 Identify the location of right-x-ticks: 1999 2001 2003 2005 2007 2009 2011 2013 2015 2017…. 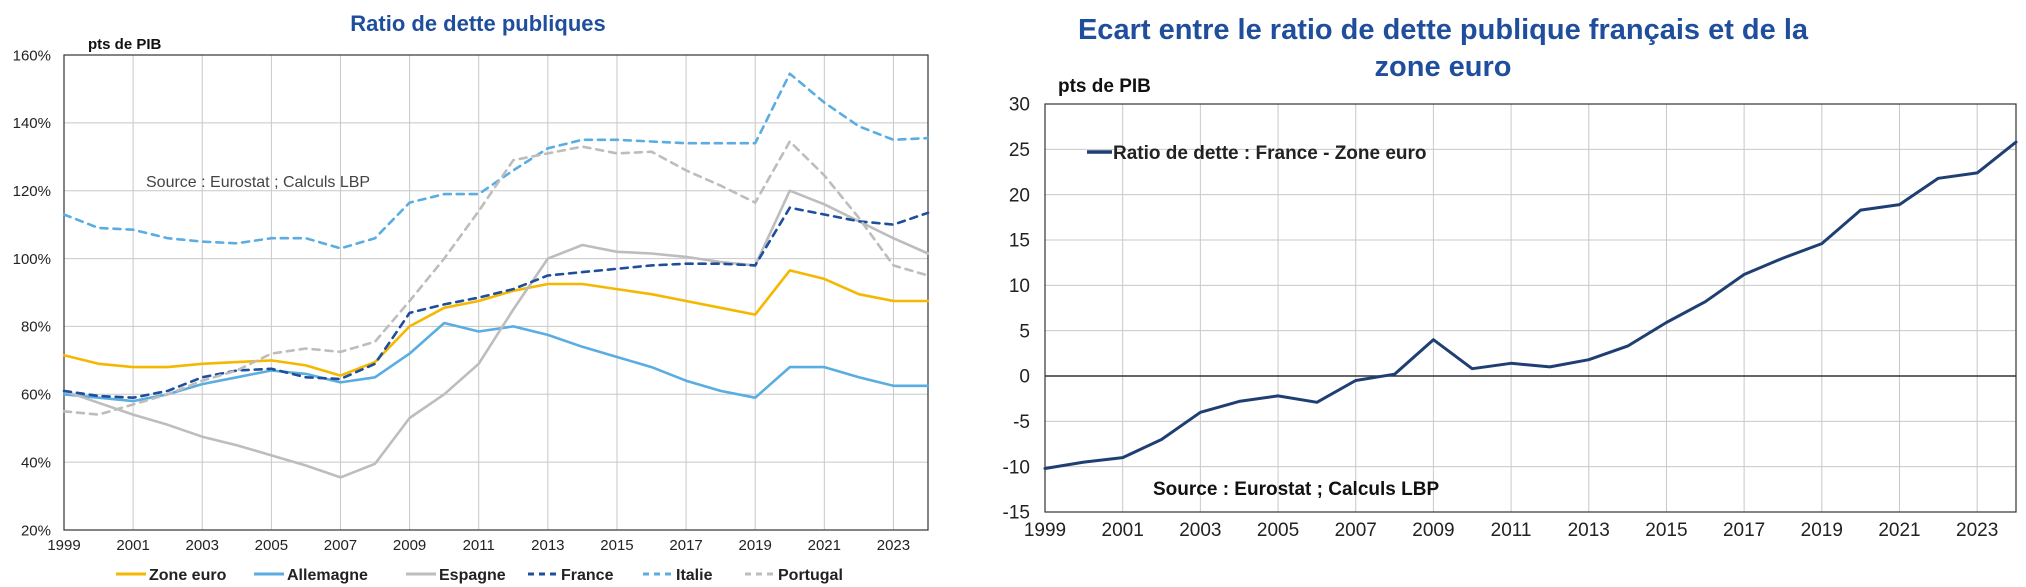
(1511, 530).